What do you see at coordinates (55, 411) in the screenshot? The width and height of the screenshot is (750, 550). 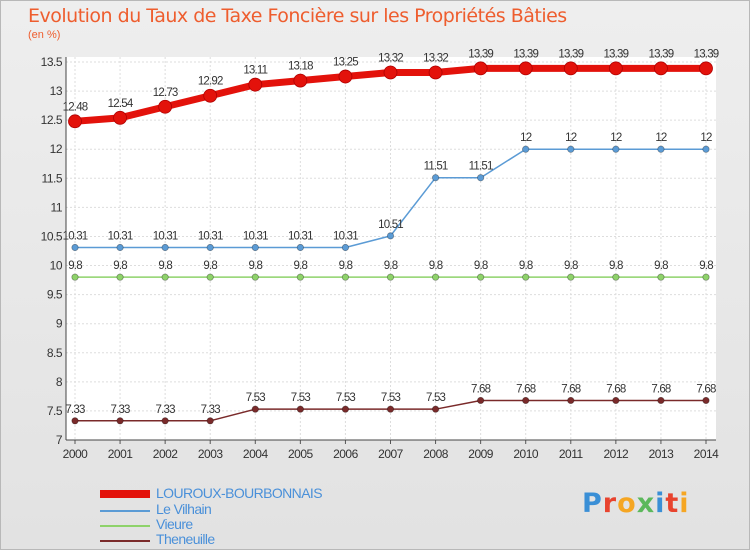 I see `y-tick-label: 7.5` at bounding box center [55, 411].